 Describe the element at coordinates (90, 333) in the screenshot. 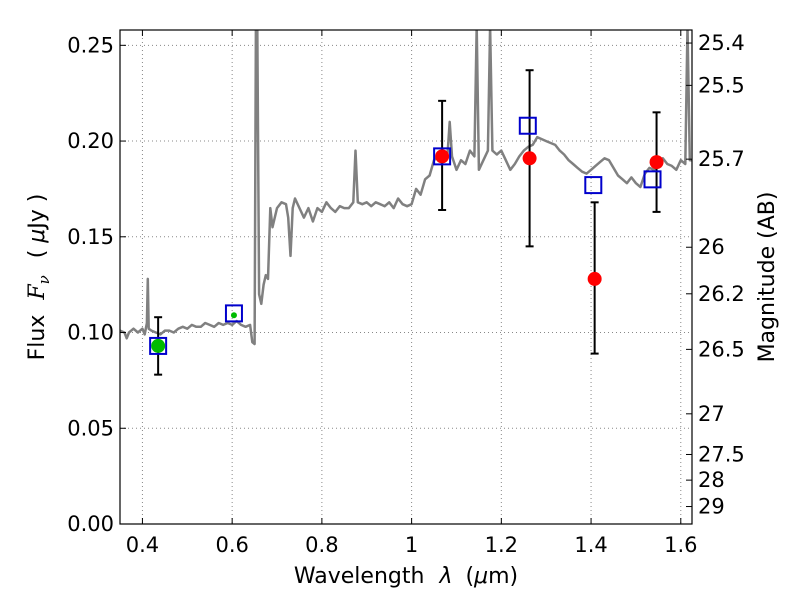

I see `y-tick-label: 0.10` at that location.